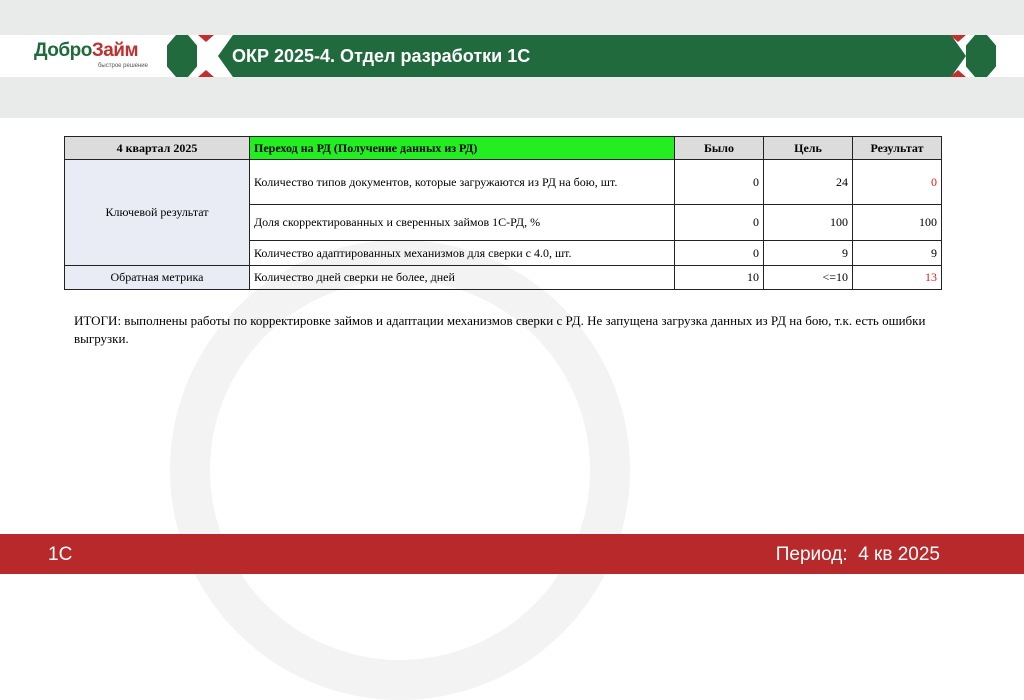  Describe the element at coordinates (808, 148) in the screenshot. I see `header-goal: Цель` at that location.